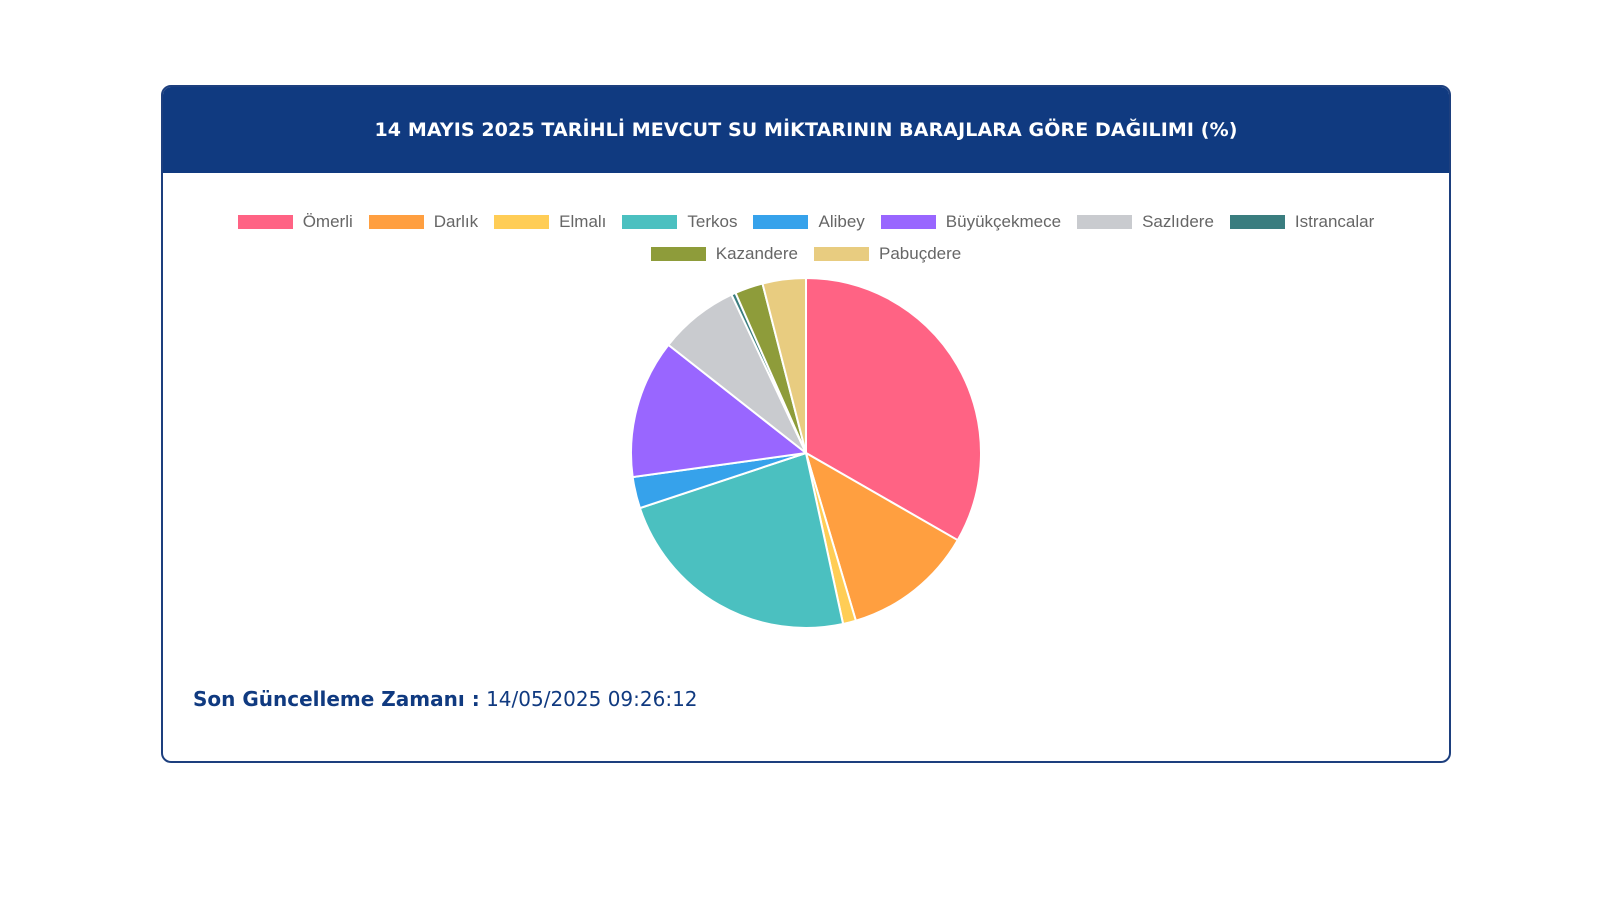 The width and height of the screenshot is (1600, 900). Describe the element at coordinates (806, 254) in the screenshot. I see `legend-row: Kazandere Pabuçdere` at that location.